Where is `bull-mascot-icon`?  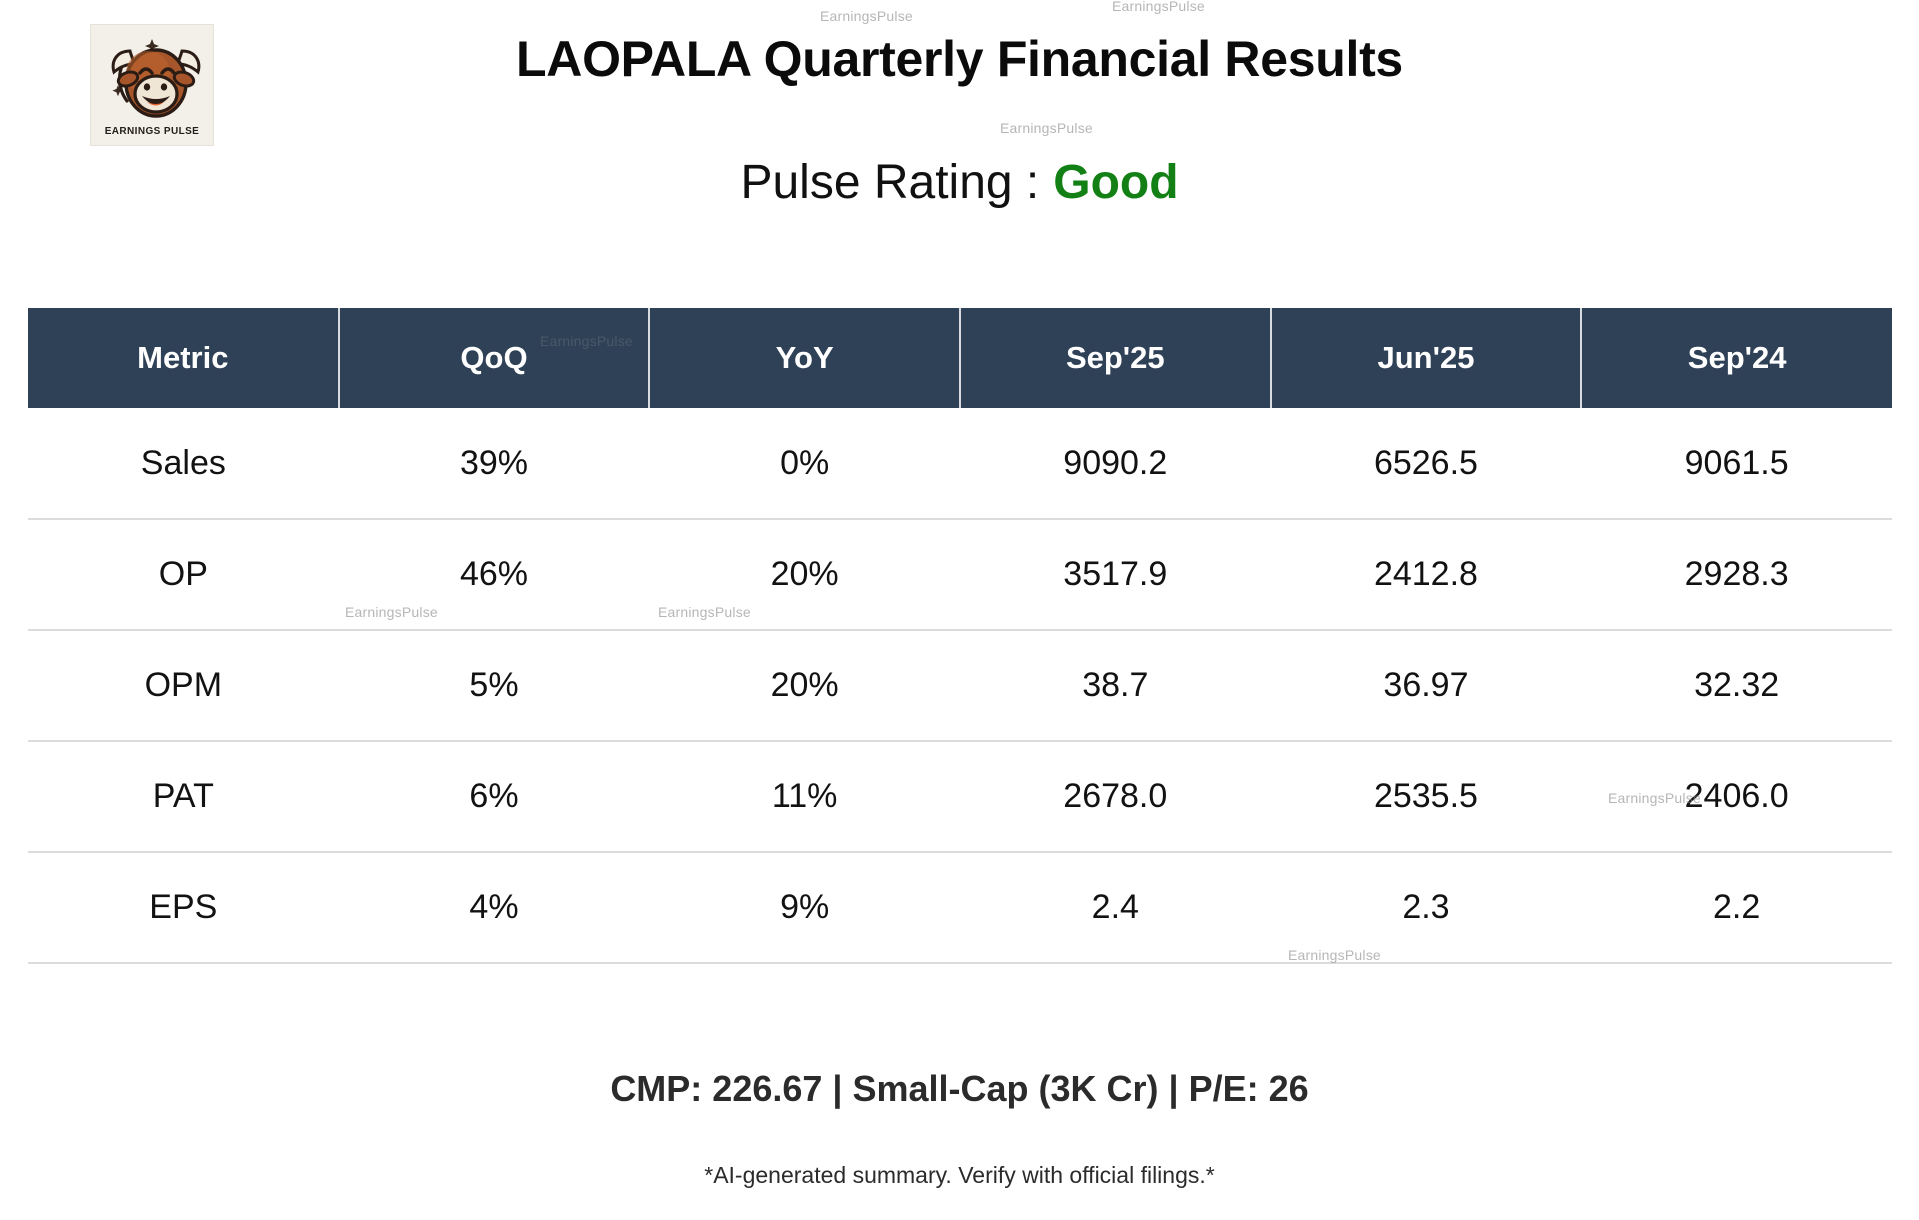 bull-mascot-icon is located at coordinates (156, 78).